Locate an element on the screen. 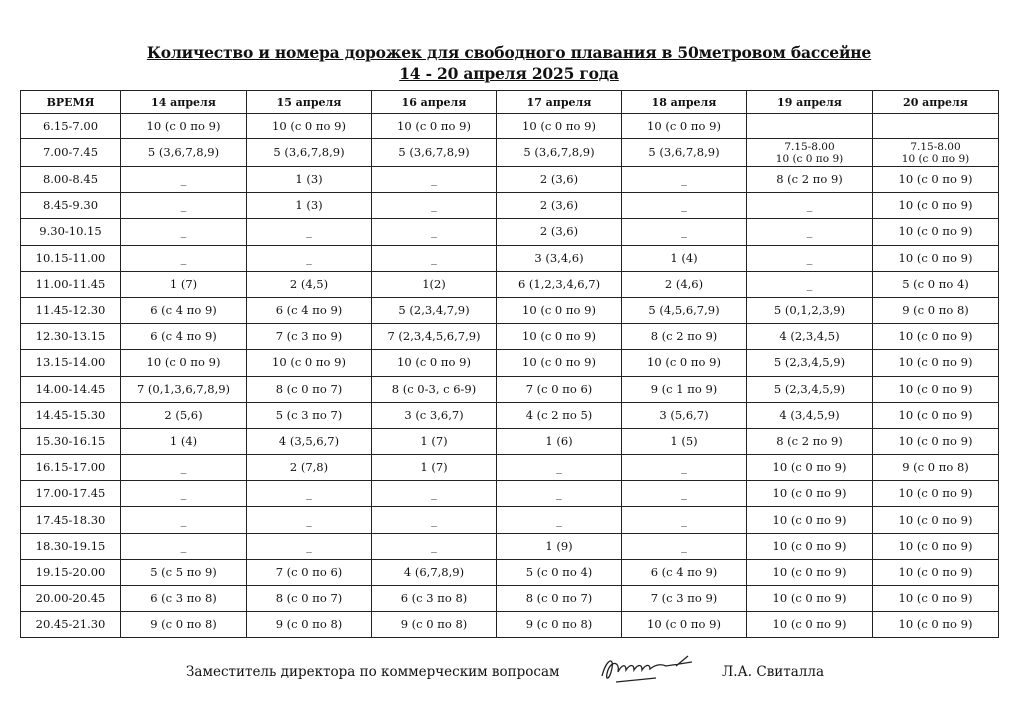 The image size is (1024, 715). lanes-cell: 5 (0,1,2,3,9) is located at coordinates (809, 310).